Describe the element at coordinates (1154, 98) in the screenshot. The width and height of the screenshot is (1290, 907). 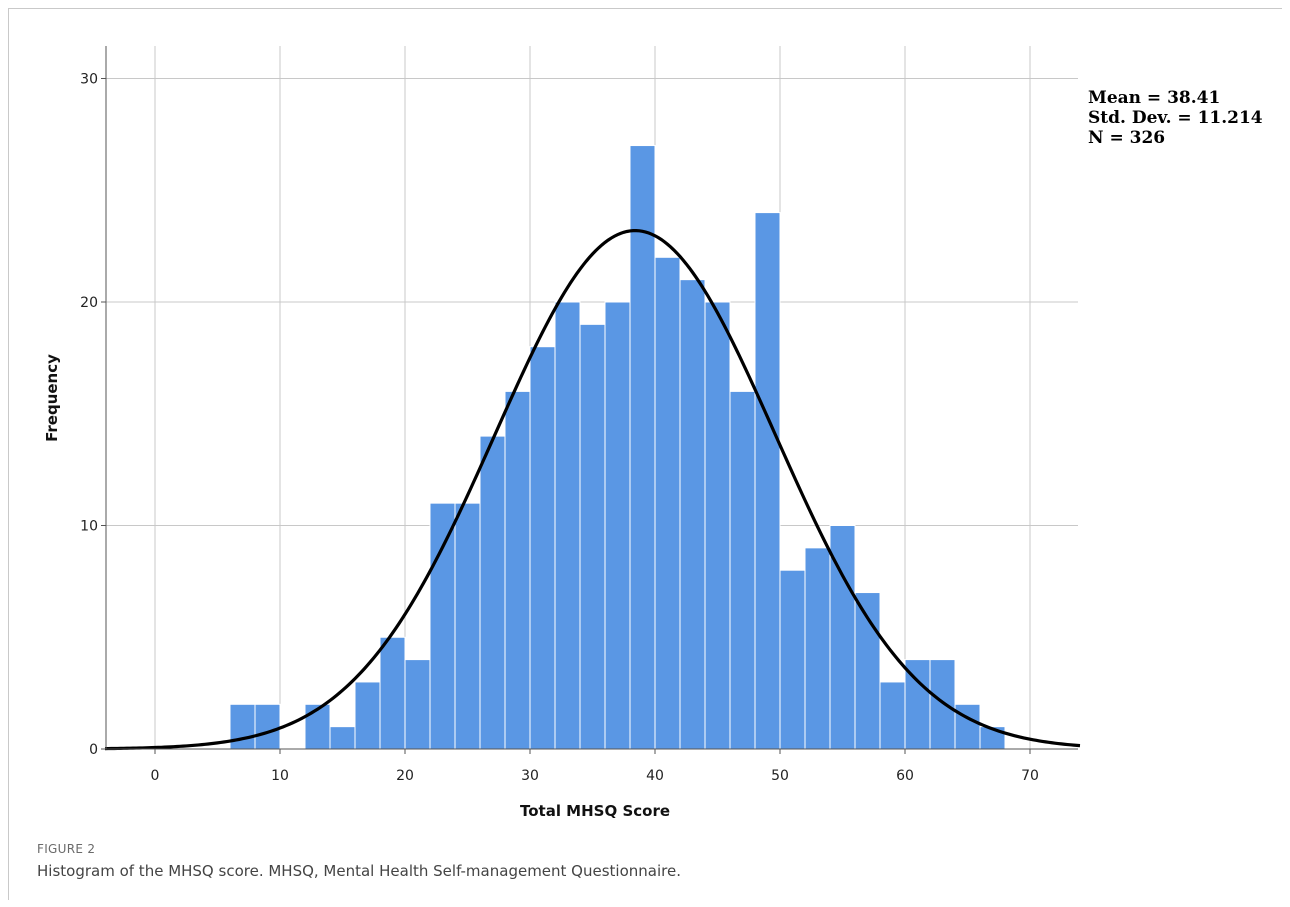
I see `stat-mean: Mean = 38.41` at that location.